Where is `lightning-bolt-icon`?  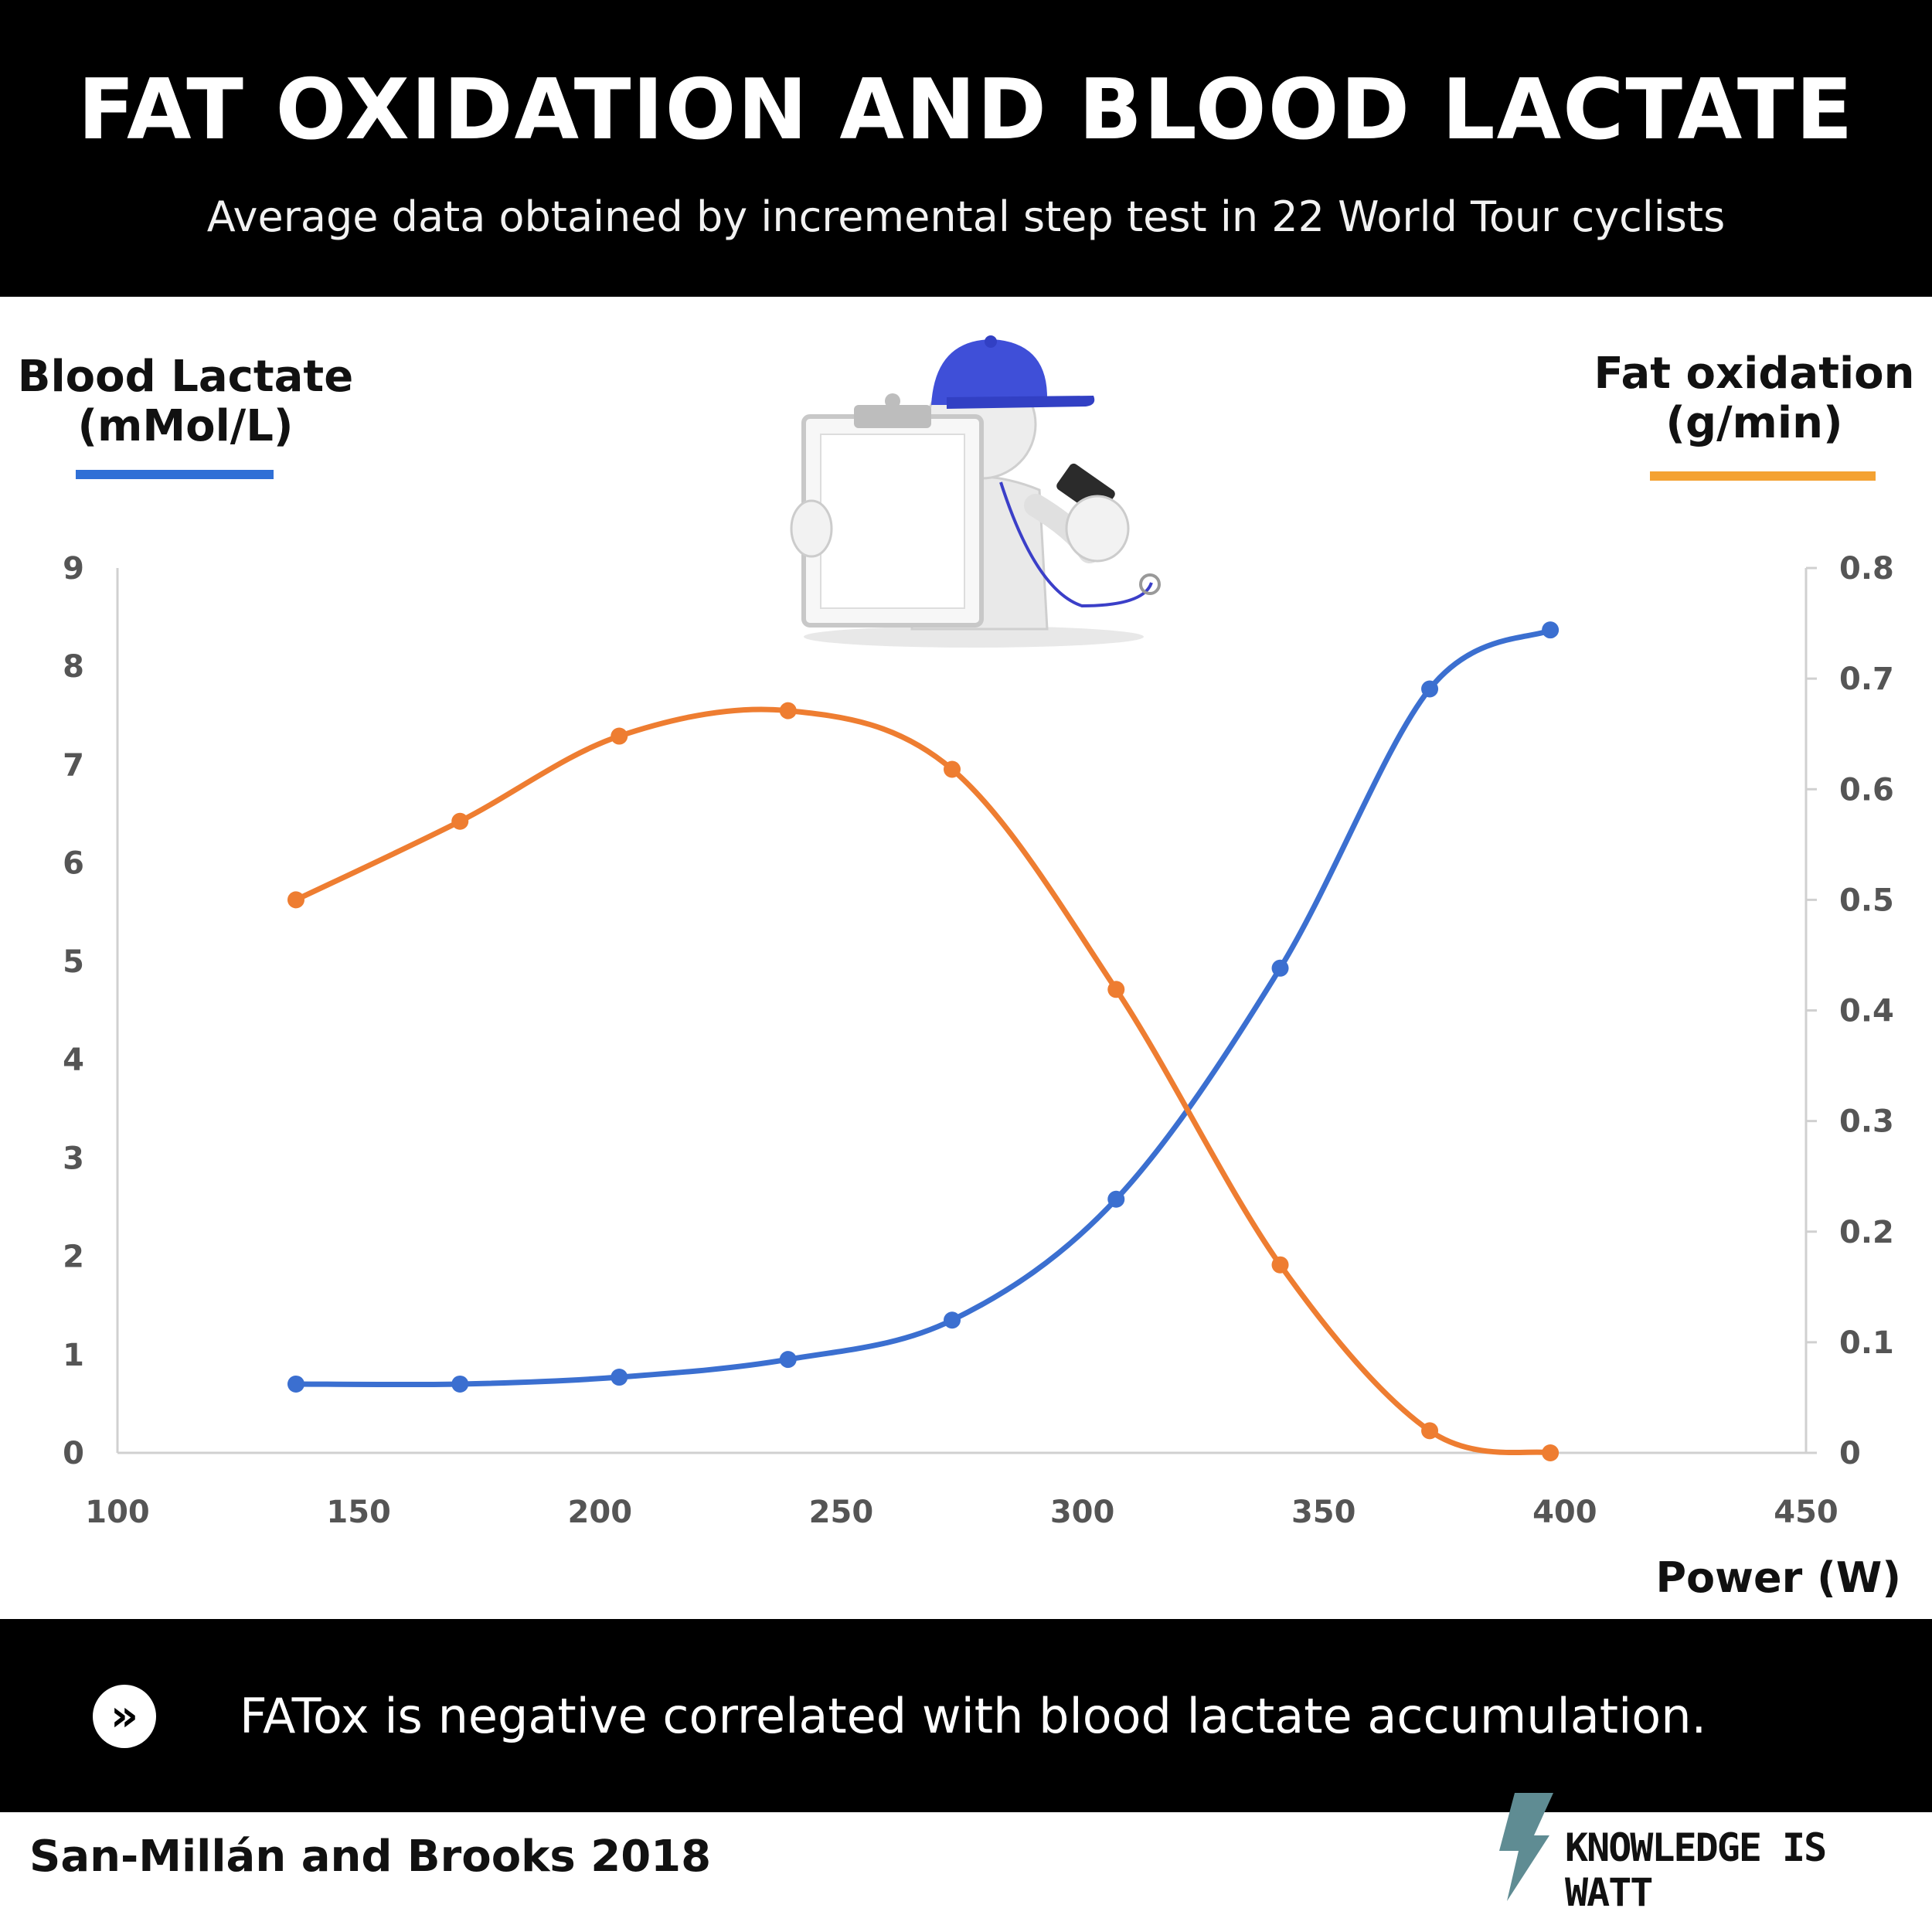 lightning-bolt-icon is located at coordinates (1526, 1847).